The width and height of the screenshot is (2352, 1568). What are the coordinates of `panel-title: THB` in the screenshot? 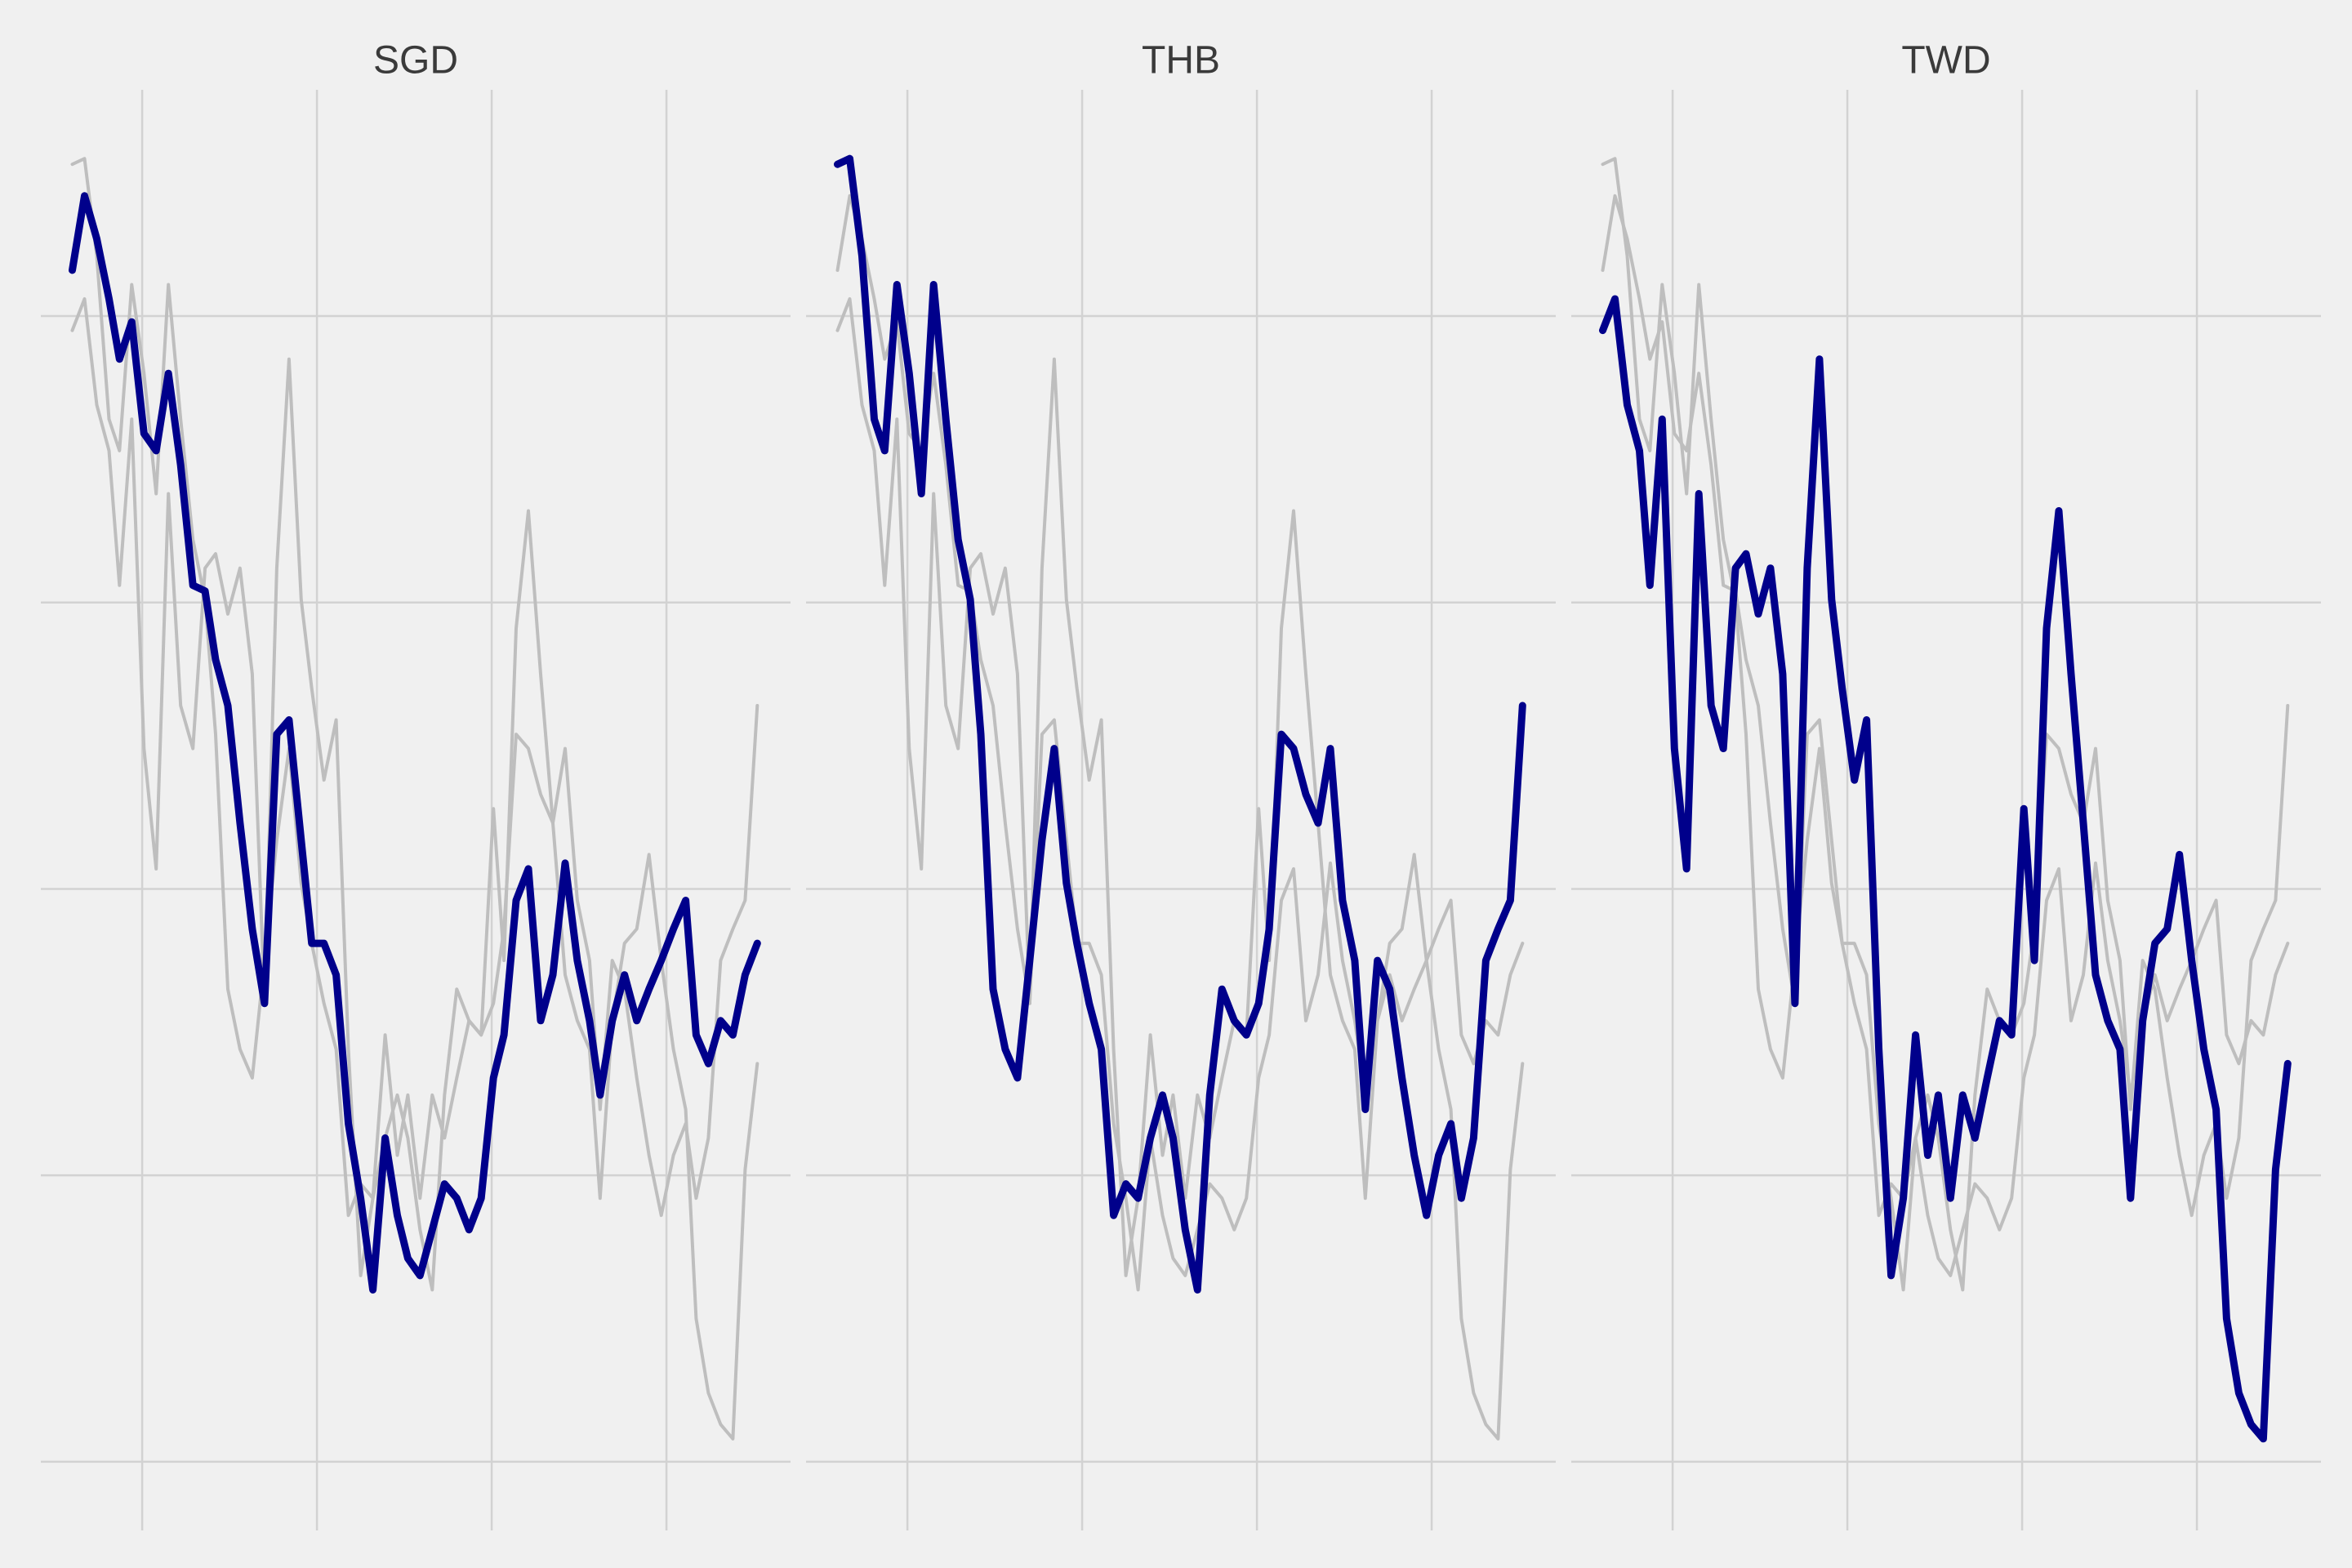 It's located at (1181, 60).